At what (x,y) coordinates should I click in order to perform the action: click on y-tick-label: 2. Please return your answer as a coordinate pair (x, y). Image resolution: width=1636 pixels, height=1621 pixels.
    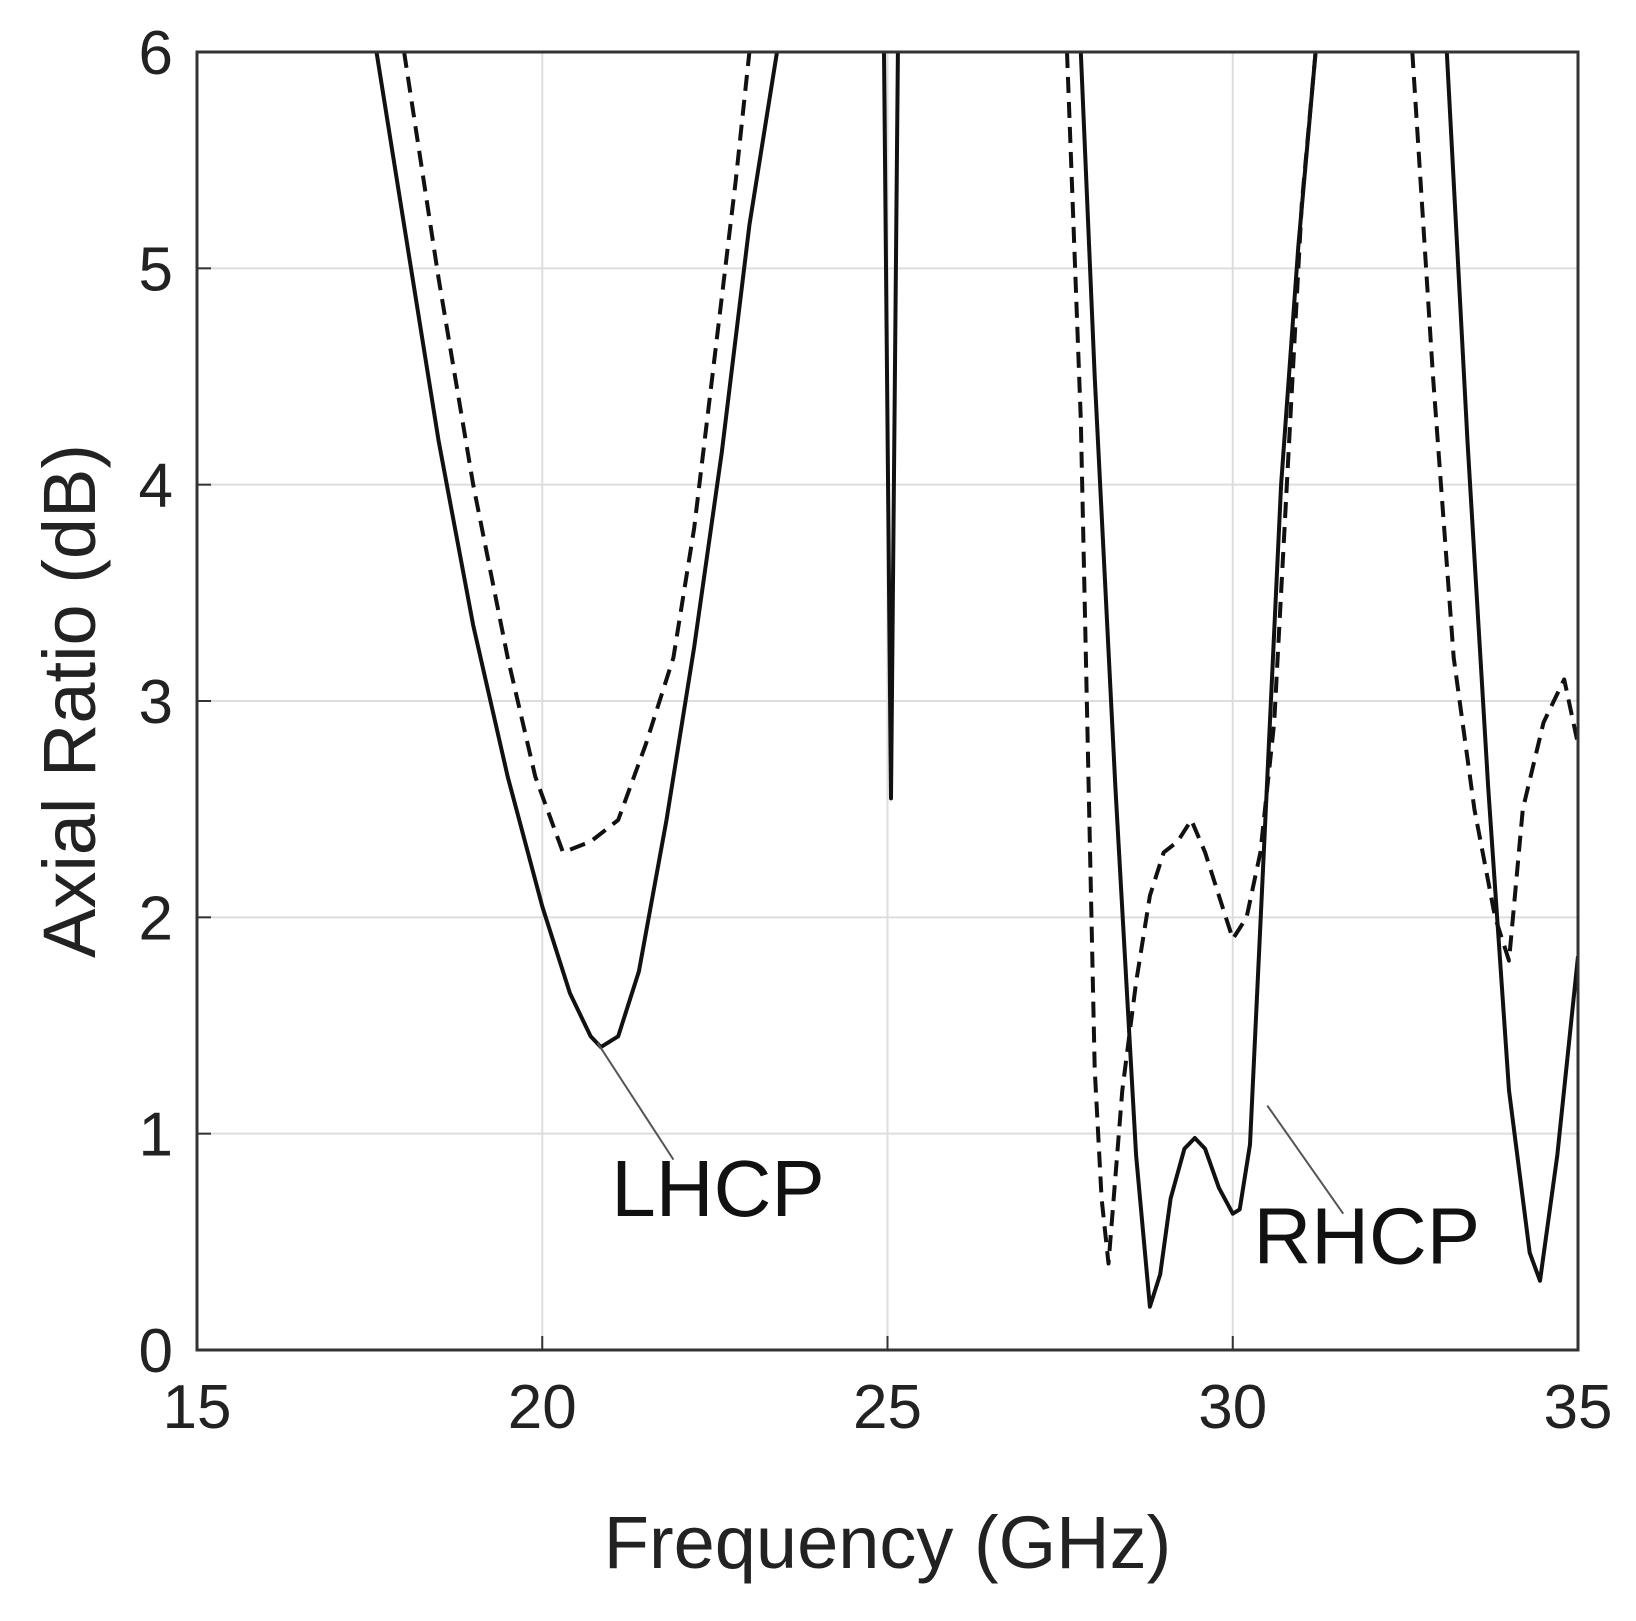
    Looking at the image, I should click on (156, 918).